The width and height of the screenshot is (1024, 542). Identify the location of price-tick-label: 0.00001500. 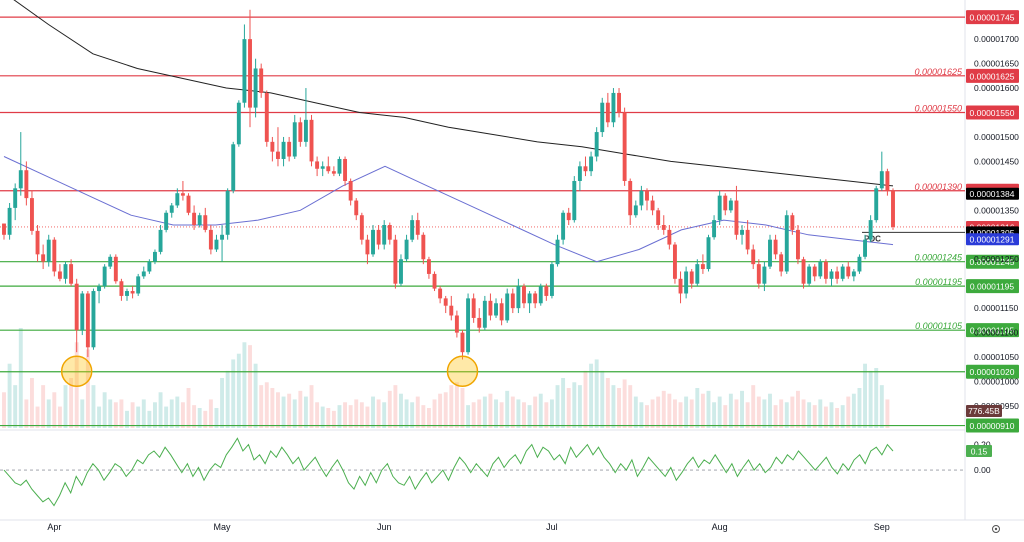
(996, 137).